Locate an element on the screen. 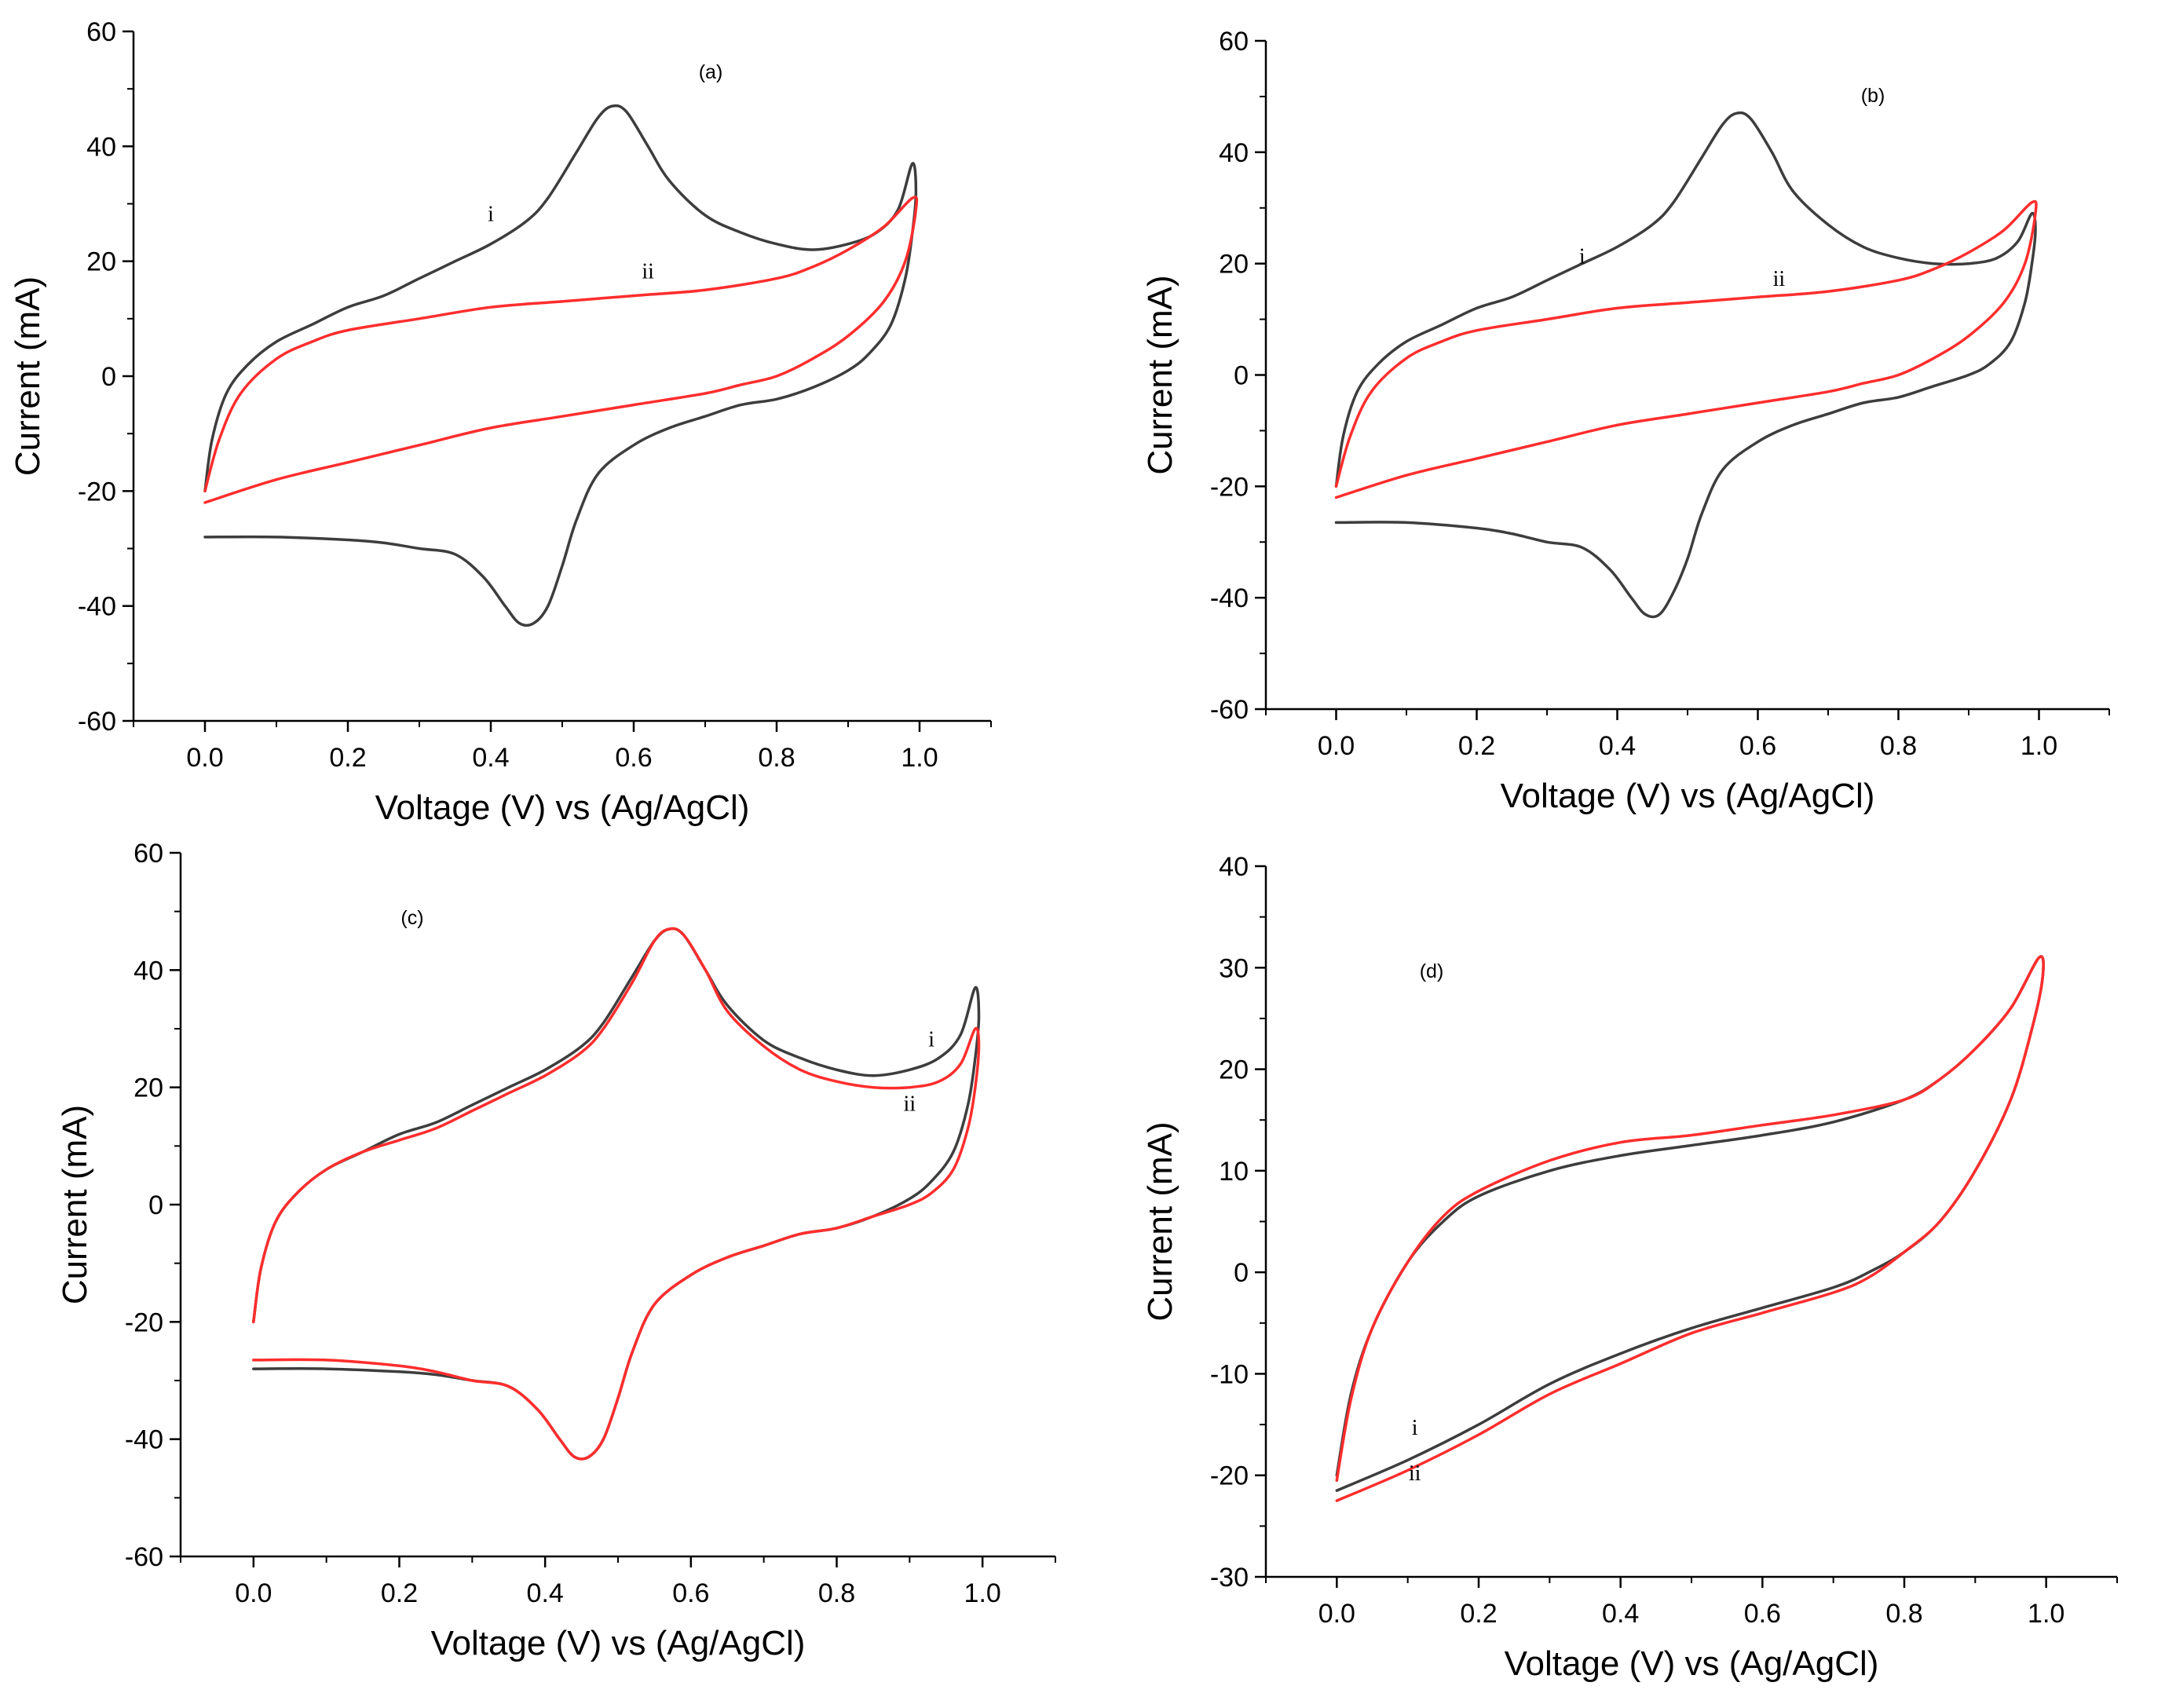 Image resolution: width=2176 pixels, height=1708 pixels. panel-label: (c) is located at coordinates (411, 918).